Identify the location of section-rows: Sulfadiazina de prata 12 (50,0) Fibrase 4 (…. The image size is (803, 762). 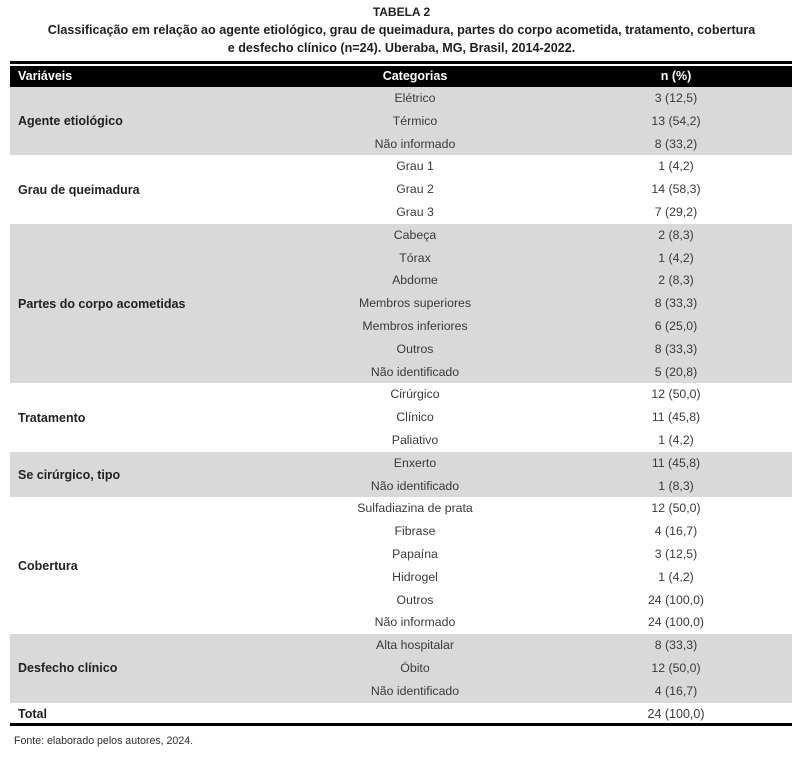
(531, 565).